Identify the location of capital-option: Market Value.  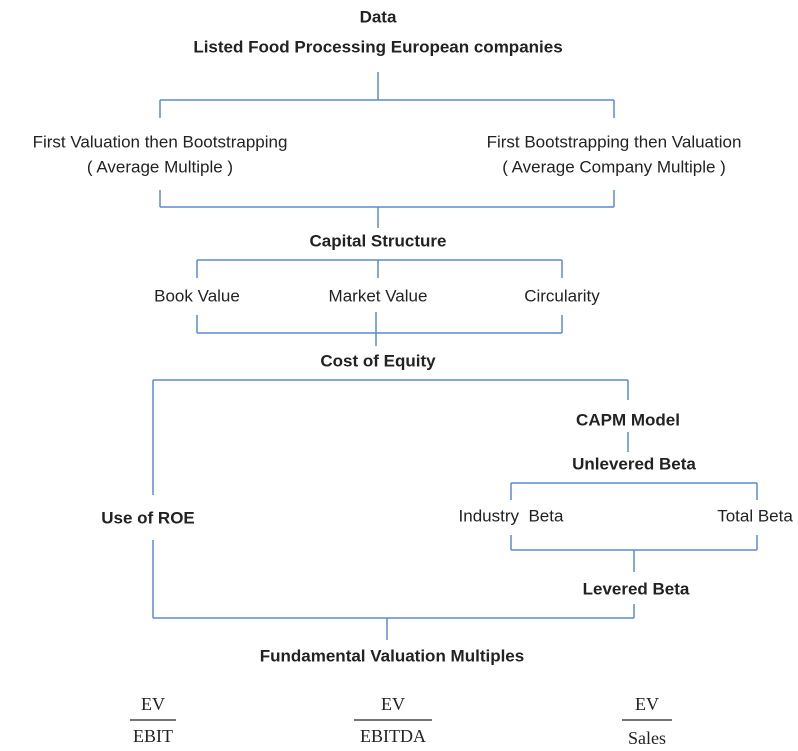
(378, 295).